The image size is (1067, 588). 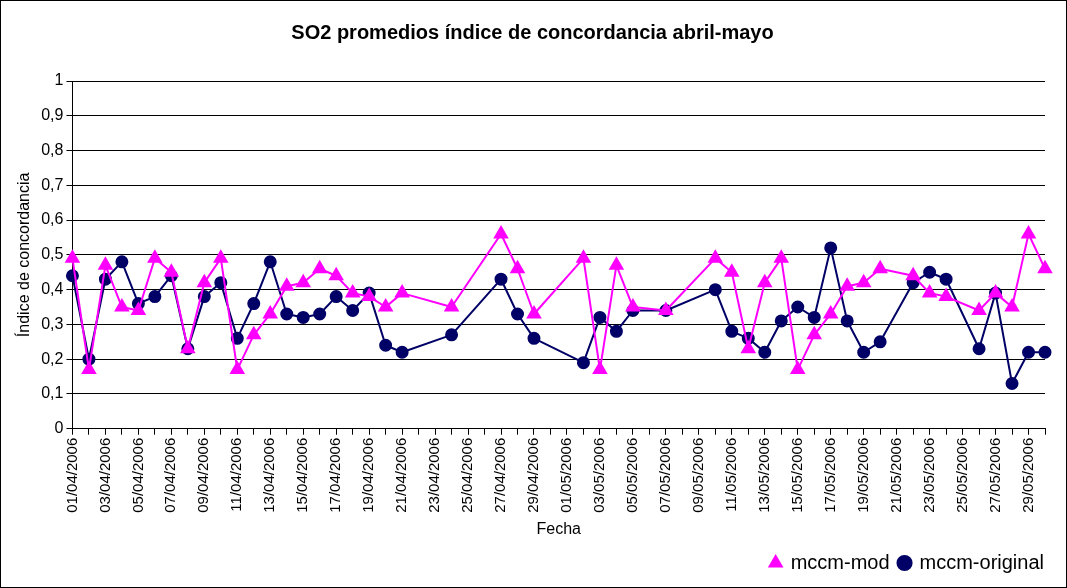 I want to click on x-tick-label: 19/04/2006, so click(x=368, y=475).